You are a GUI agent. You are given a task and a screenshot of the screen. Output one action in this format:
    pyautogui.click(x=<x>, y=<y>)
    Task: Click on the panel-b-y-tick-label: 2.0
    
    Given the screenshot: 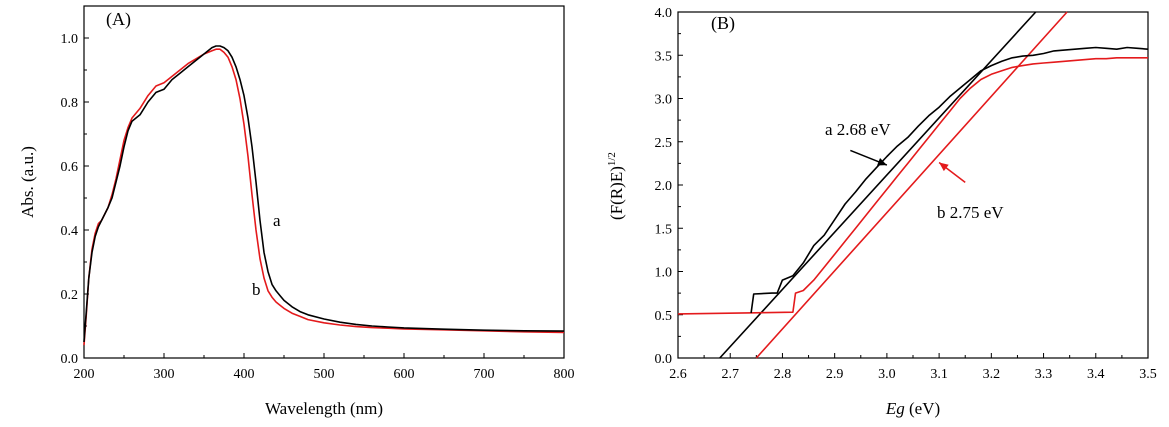 What is the action you would take?
    pyautogui.click(x=664, y=186)
    